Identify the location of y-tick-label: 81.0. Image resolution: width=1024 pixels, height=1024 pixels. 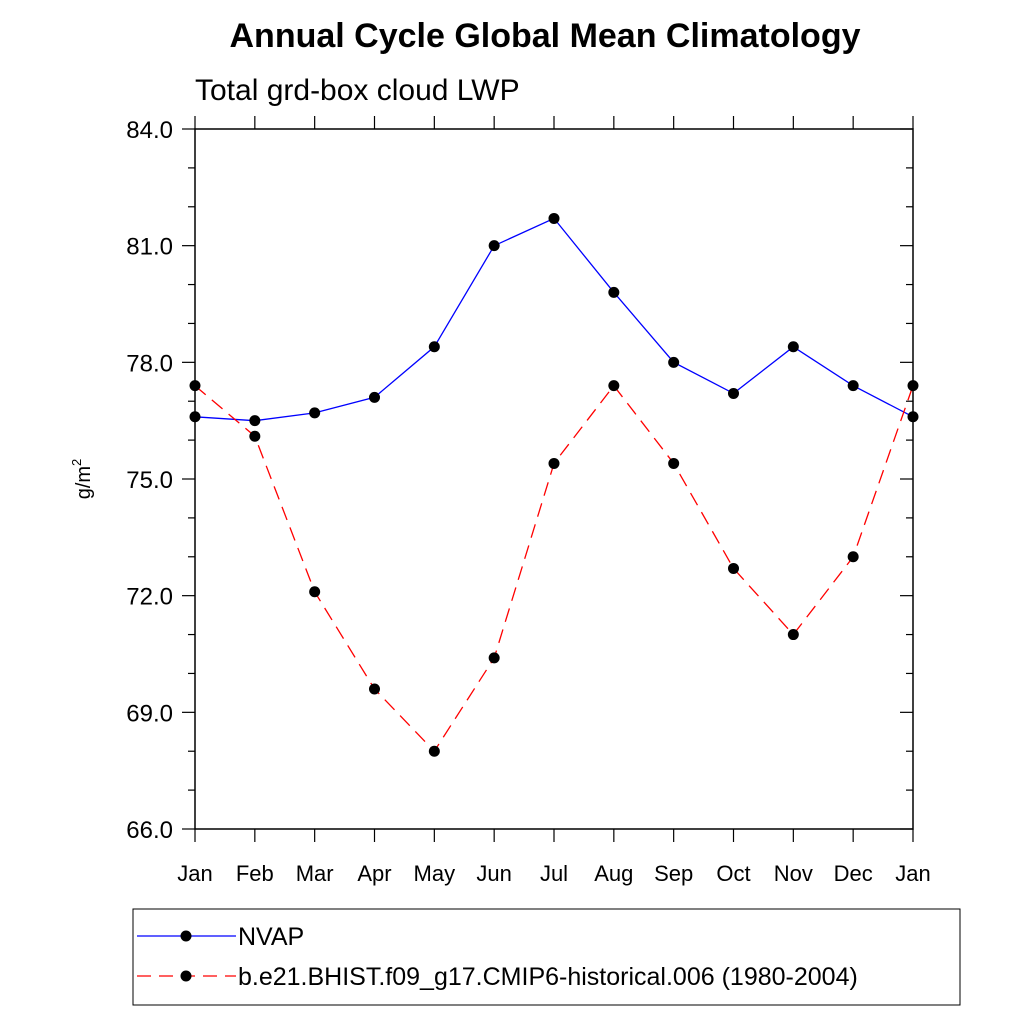
(149, 247).